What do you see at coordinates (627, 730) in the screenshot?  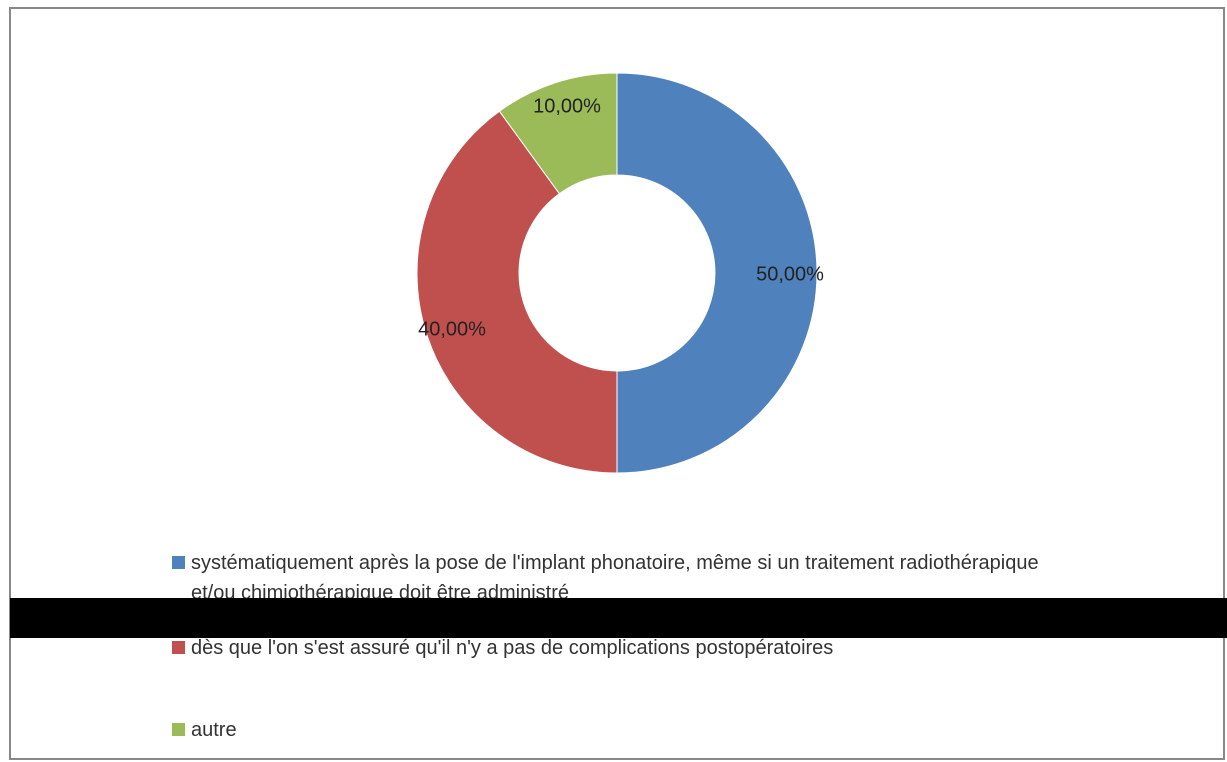 I see `legend-item: autre` at bounding box center [627, 730].